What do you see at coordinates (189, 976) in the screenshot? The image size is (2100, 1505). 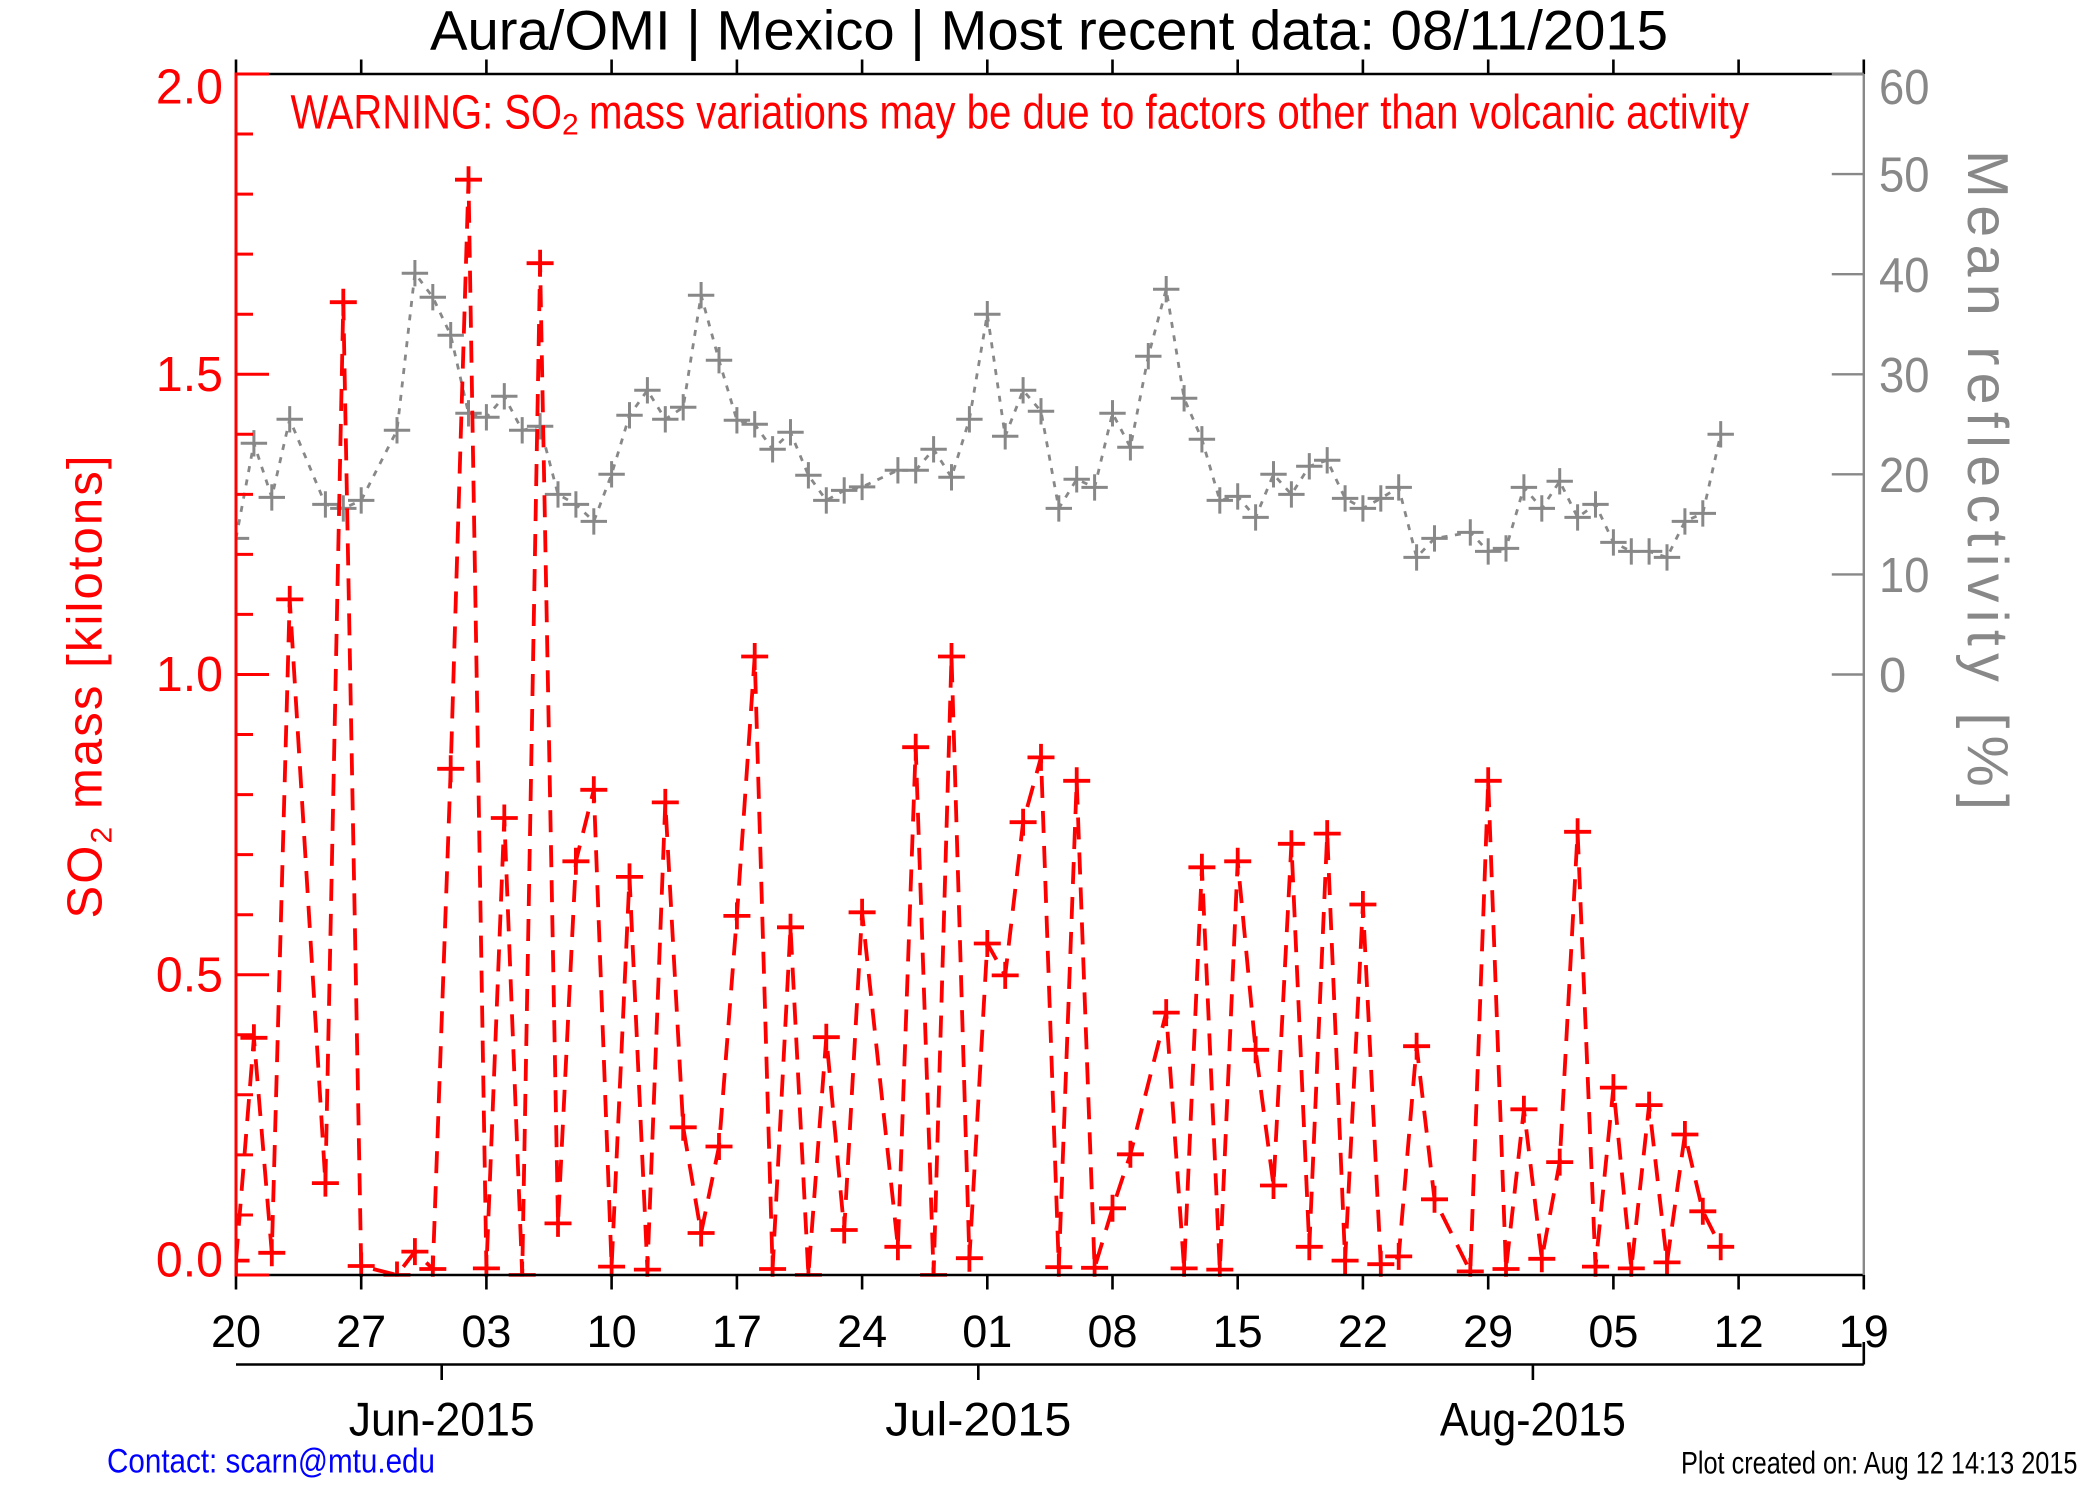 I see `svg-text: 0.5` at bounding box center [189, 976].